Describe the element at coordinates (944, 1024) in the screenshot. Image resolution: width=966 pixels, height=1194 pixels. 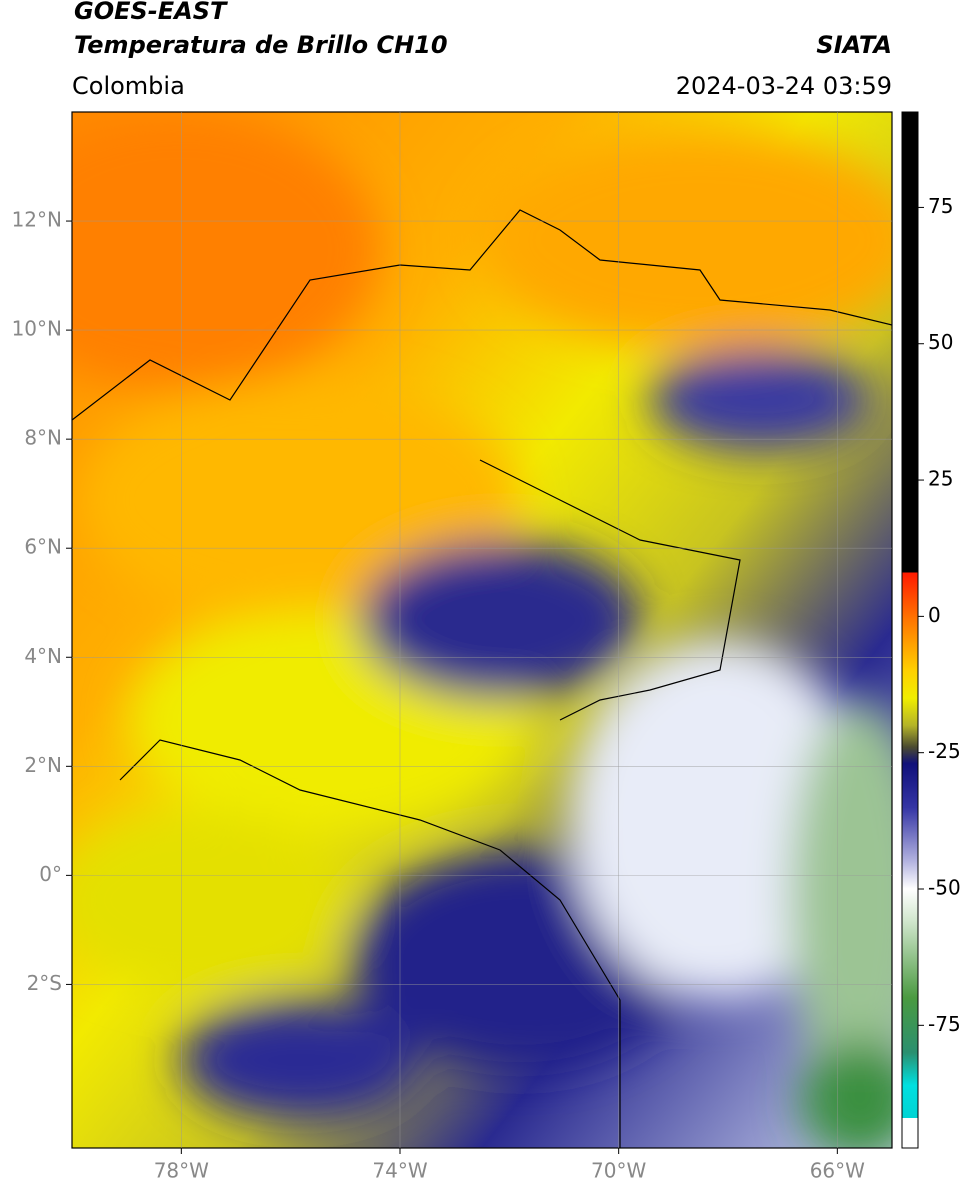
I see `colorbar-tick-label: -75` at that location.